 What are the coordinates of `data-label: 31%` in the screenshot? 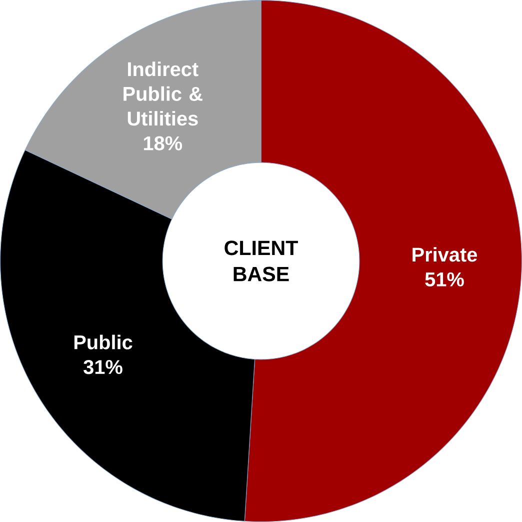 It's located at (103, 367).